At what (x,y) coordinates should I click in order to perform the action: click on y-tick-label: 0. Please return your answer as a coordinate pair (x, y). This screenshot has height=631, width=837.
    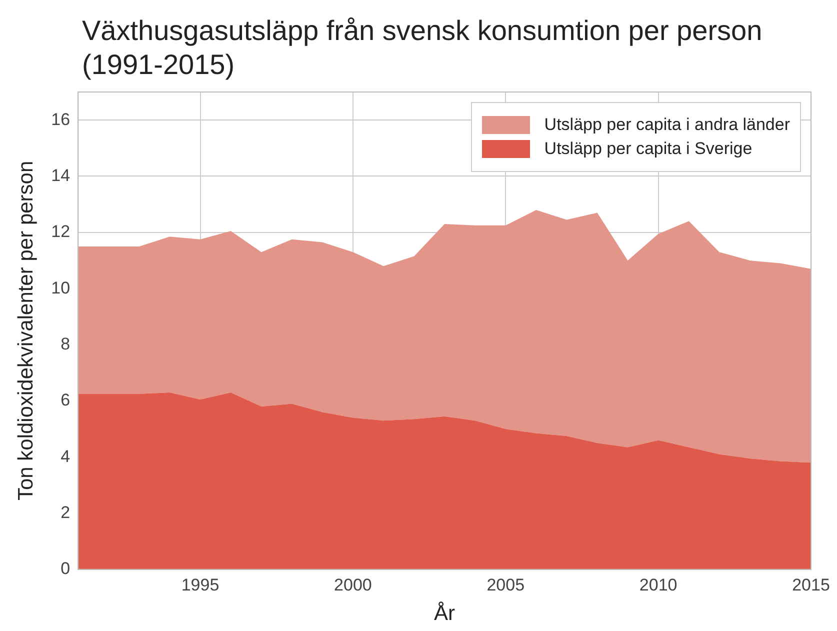
    Looking at the image, I should click on (65, 568).